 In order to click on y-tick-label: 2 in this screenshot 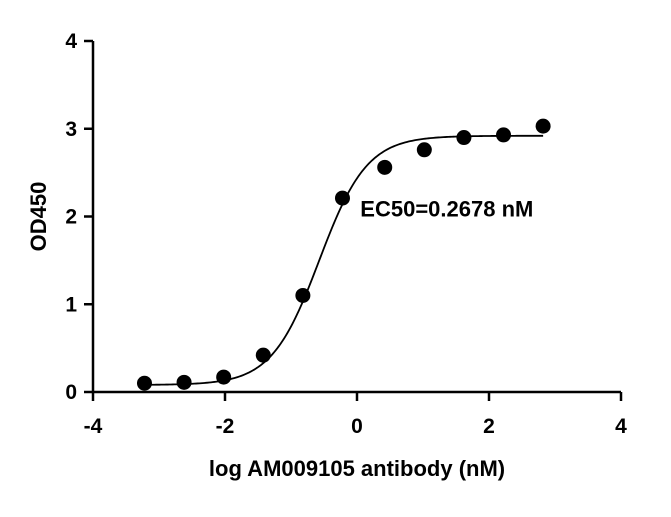, I will do `click(71, 217)`.